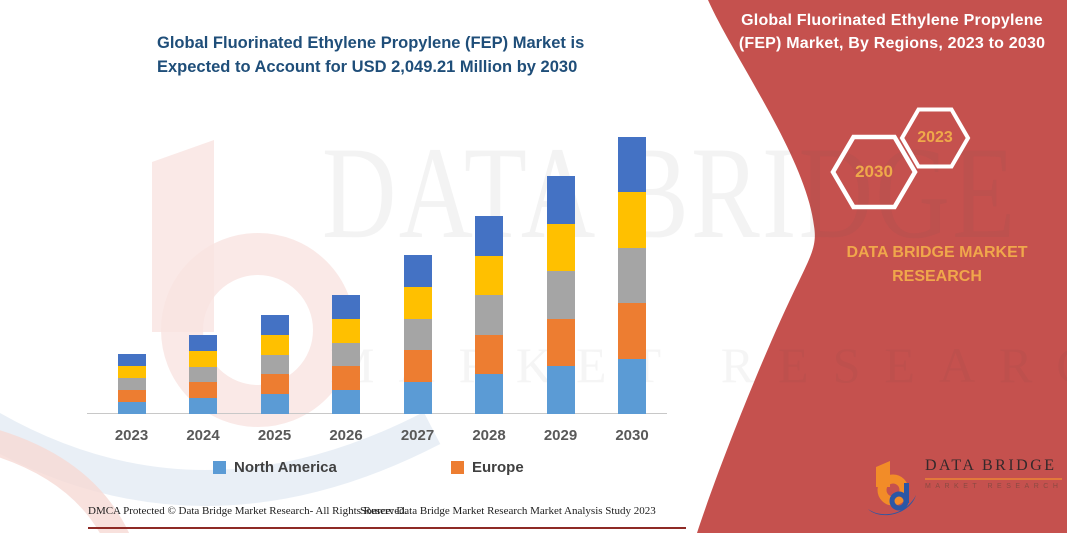 This screenshot has width=1067, height=533. What do you see at coordinates (219, 467) in the screenshot?
I see `legend-swatch-north-america` at bounding box center [219, 467].